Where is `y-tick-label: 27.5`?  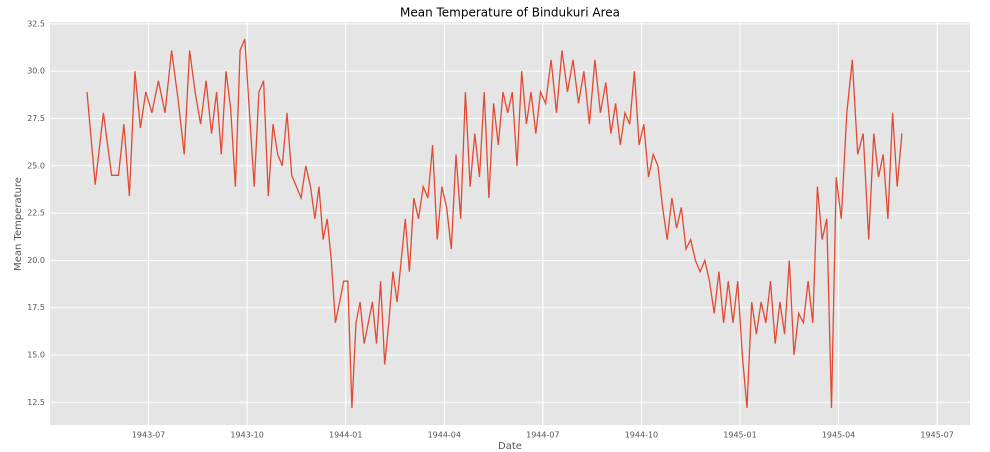 y-tick-label: 27.5 is located at coordinates (36, 118).